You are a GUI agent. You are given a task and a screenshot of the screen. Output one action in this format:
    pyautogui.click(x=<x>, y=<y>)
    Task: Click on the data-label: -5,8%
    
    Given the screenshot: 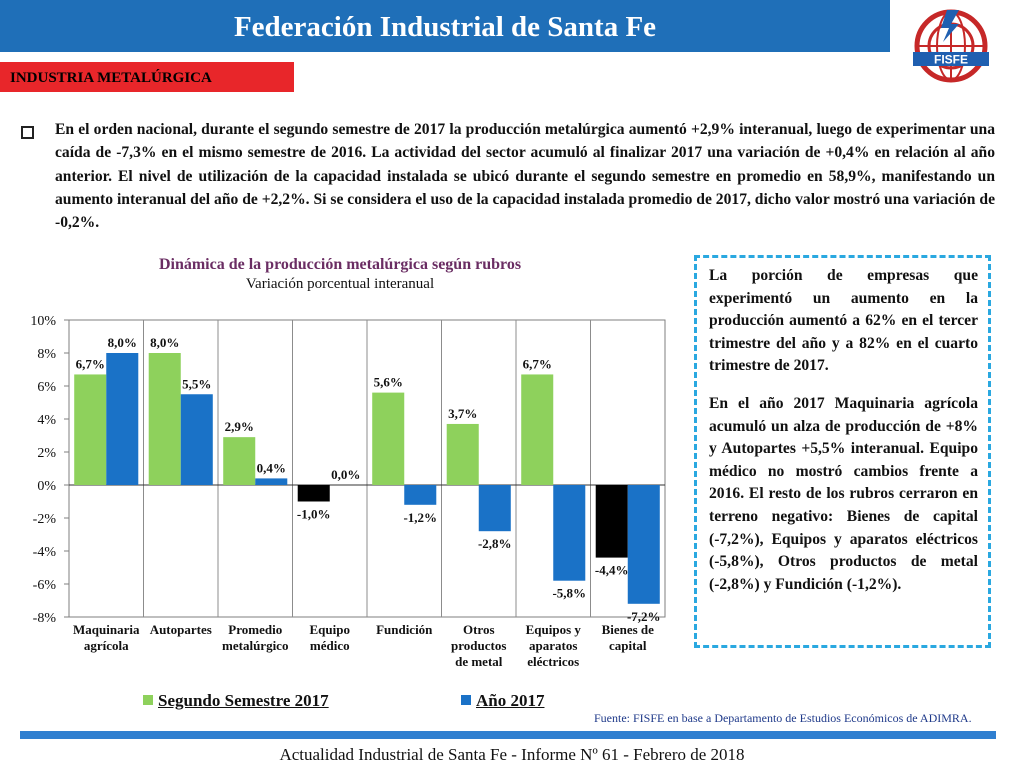 What is the action you would take?
    pyautogui.click(x=569, y=593)
    